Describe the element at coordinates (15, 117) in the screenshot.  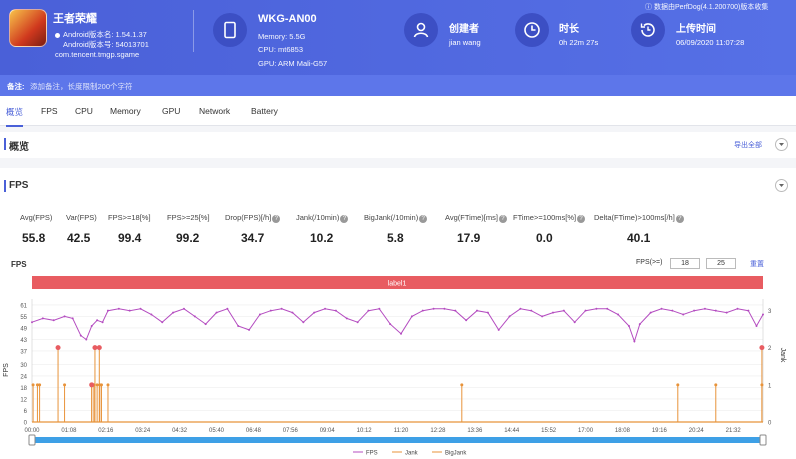
I see `tab-overview: 概览` at that location.